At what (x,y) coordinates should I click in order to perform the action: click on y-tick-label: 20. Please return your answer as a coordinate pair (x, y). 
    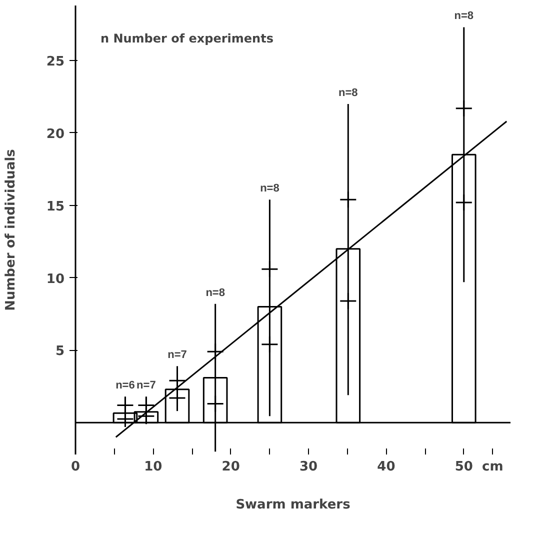
    Looking at the image, I should click on (55, 134).